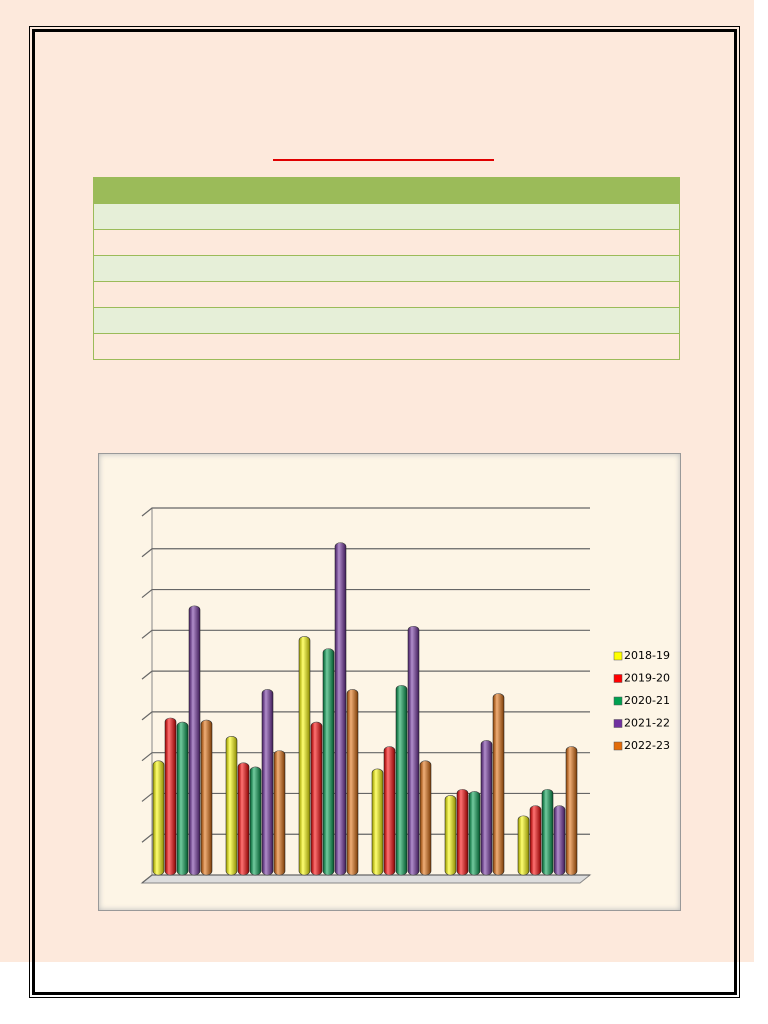  Describe the element at coordinates (386, 268) in the screenshot. I see `table` at that location.